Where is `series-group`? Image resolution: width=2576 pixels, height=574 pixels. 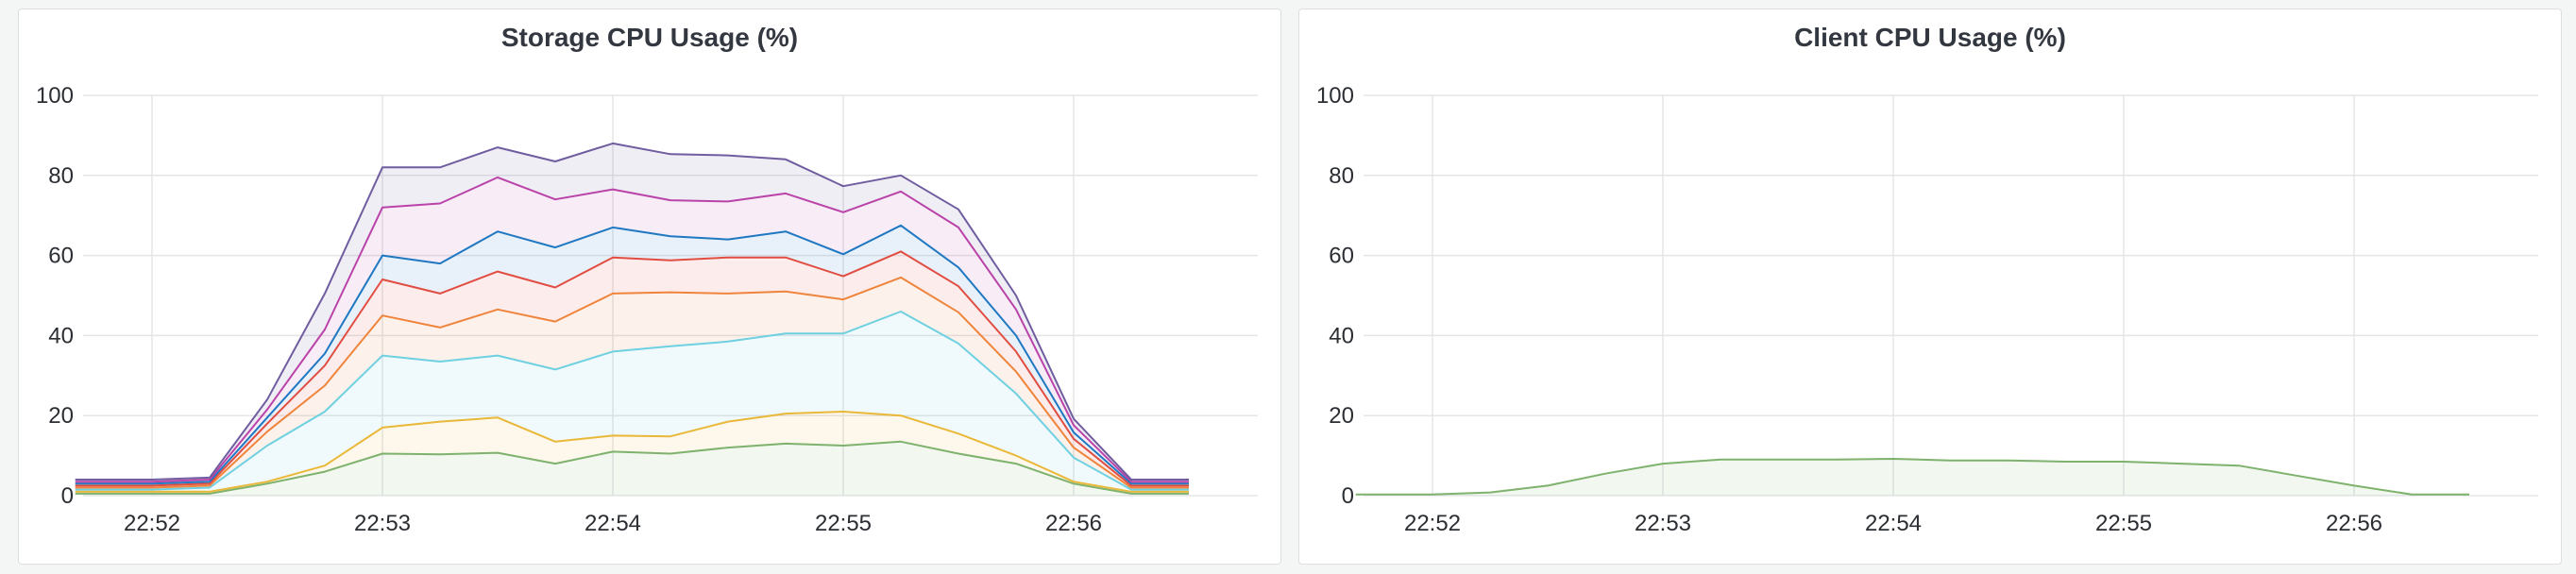
series-group is located at coordinates (1912, 477).